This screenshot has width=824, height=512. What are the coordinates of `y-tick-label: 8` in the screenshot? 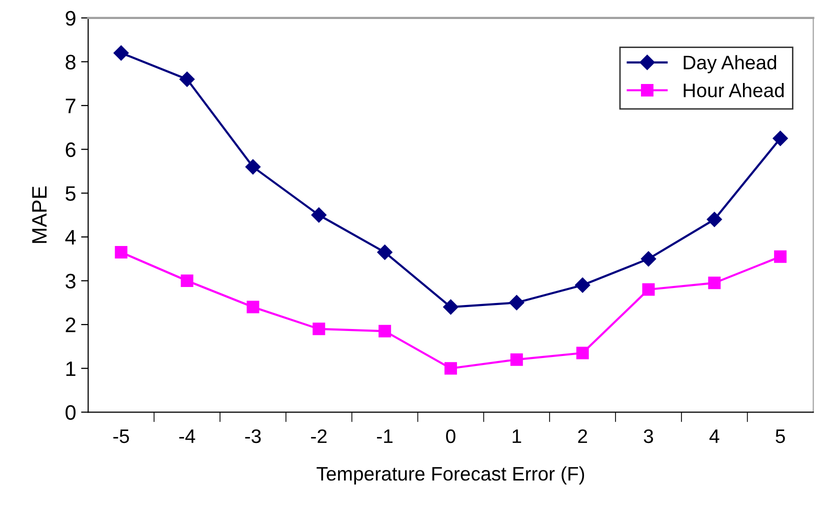 It's located at (71, 62).